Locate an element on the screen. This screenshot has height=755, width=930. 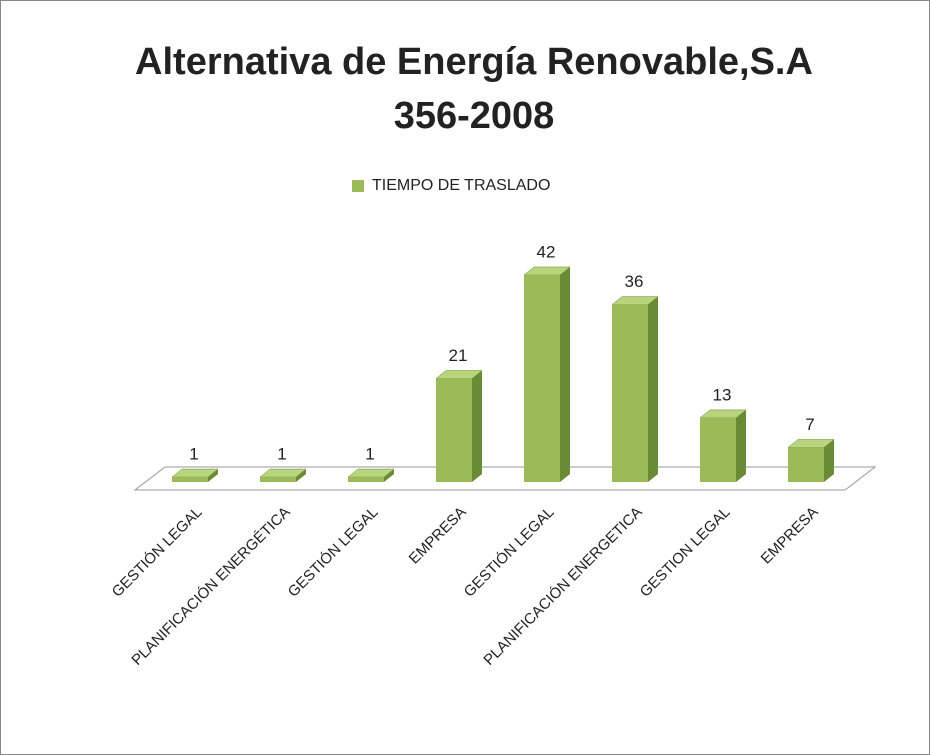
data-label: 13 is located at coordinates (722, 394).